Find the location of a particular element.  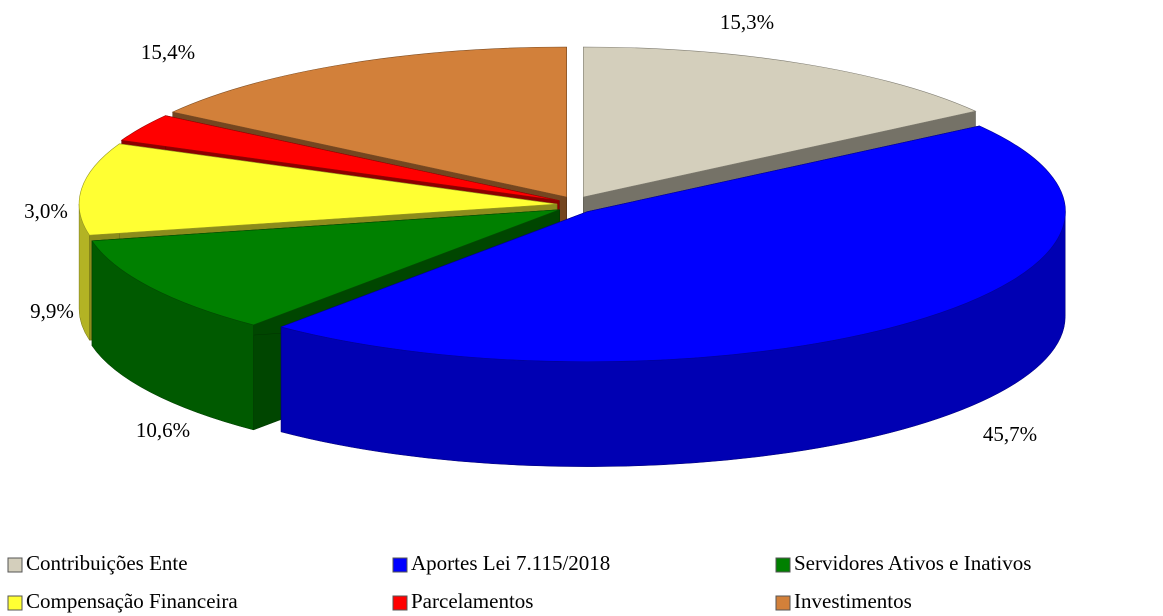

data-label: 10,6% is located at coordinates (163, 430).